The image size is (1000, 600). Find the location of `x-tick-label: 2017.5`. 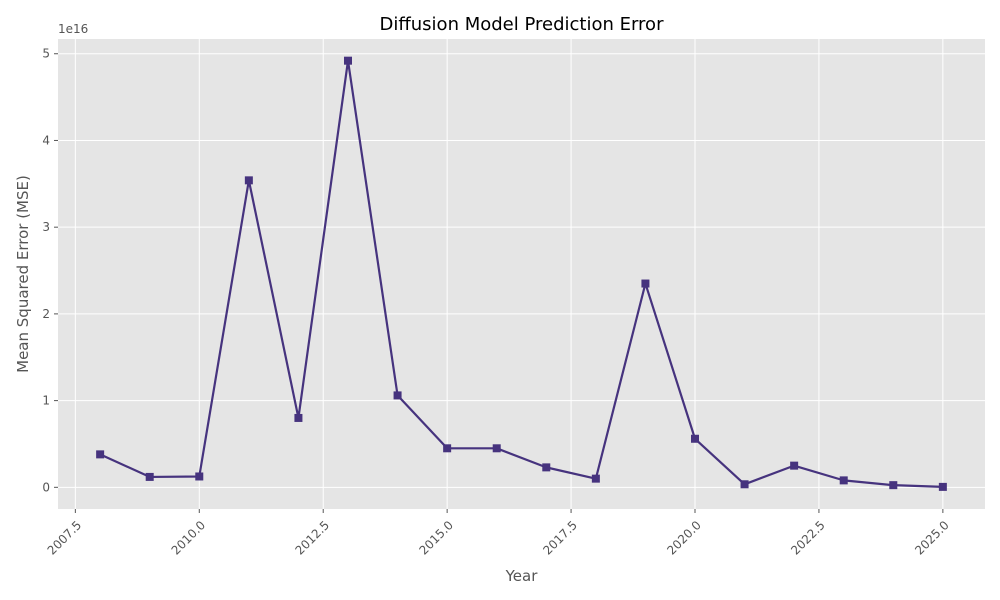

x-tick-label: 2017.5 is located at coordinates (560, 538).